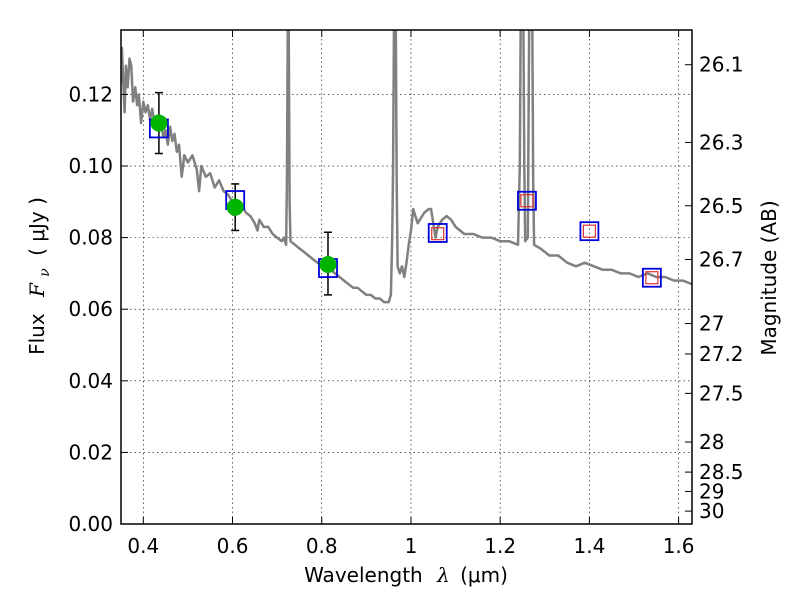 This screenshot has height=600, width=800. I want to click on x-tick-label: 1, so click(411, 546).